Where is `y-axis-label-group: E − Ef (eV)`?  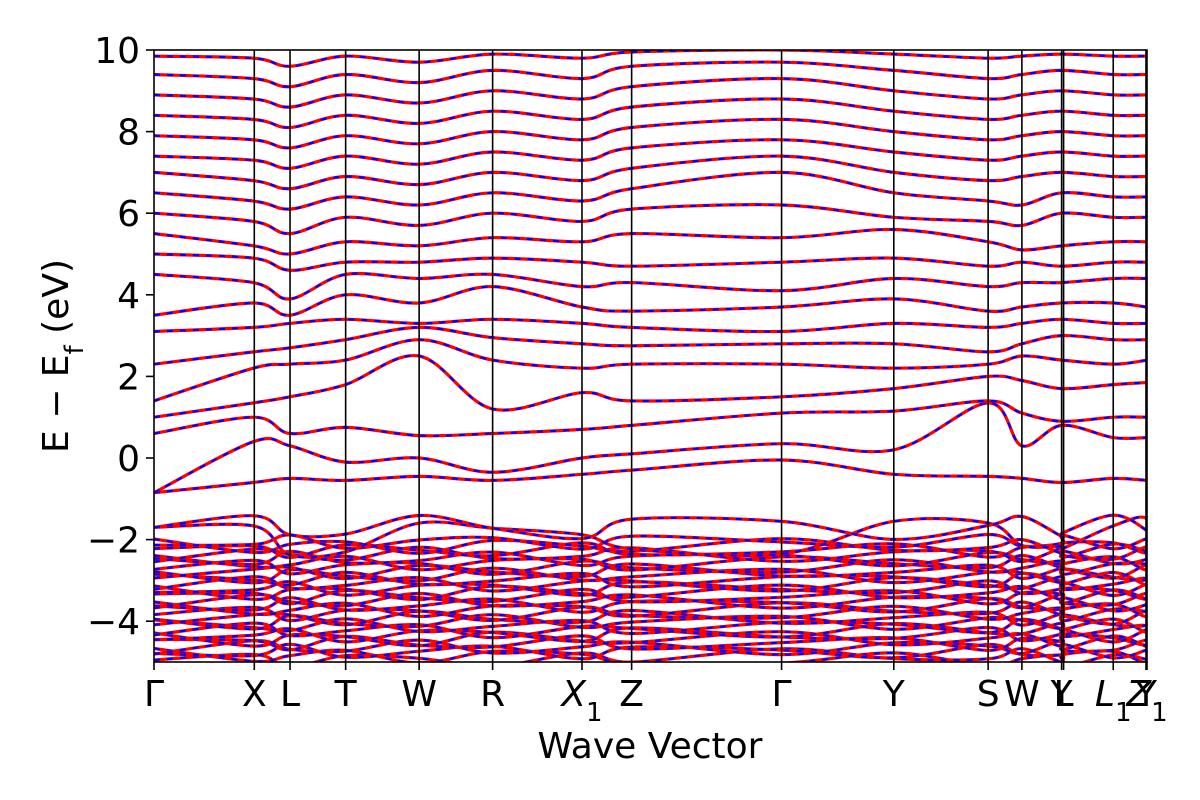 y-axis-label-group: E − Ef (eV) is located at coordinates (63, 356).